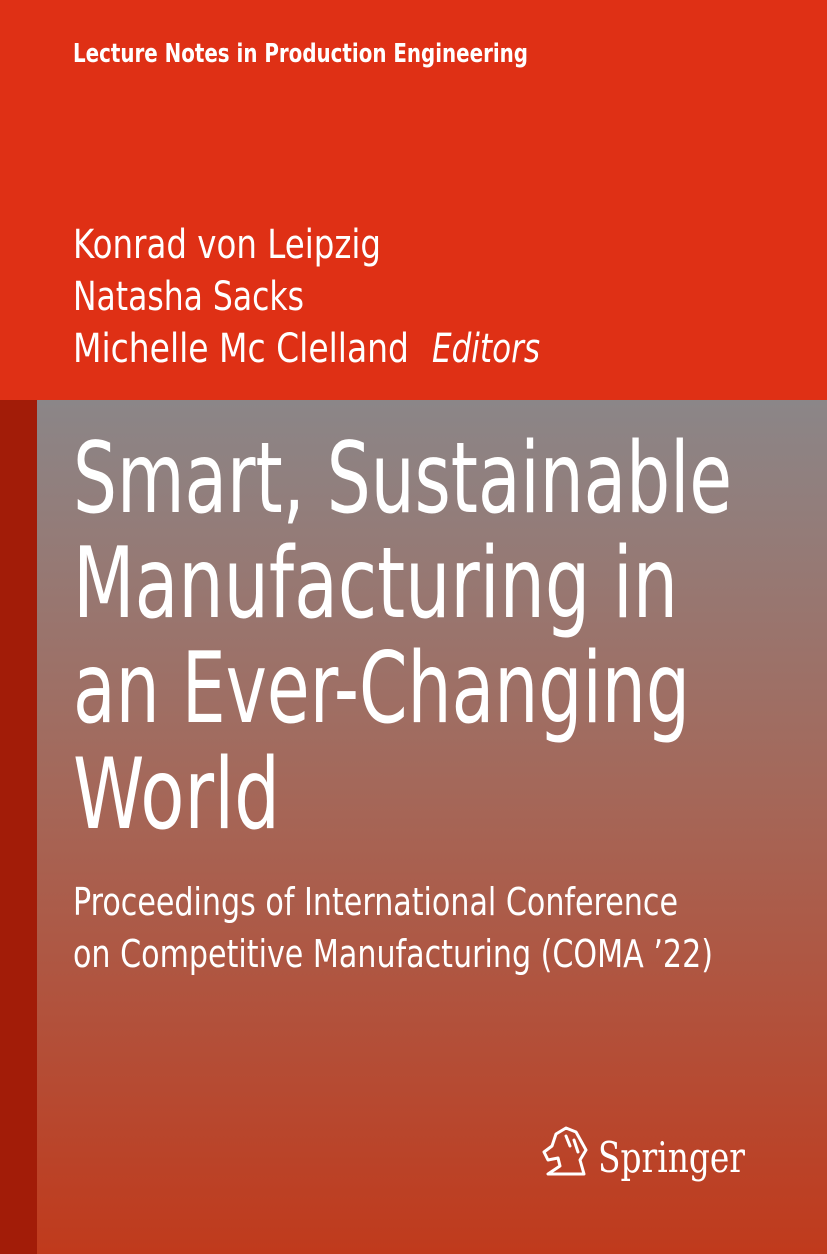 This screenshot has width=827, height=1254. I want to click on editor: Natasha Sacks, so click(188, 297).